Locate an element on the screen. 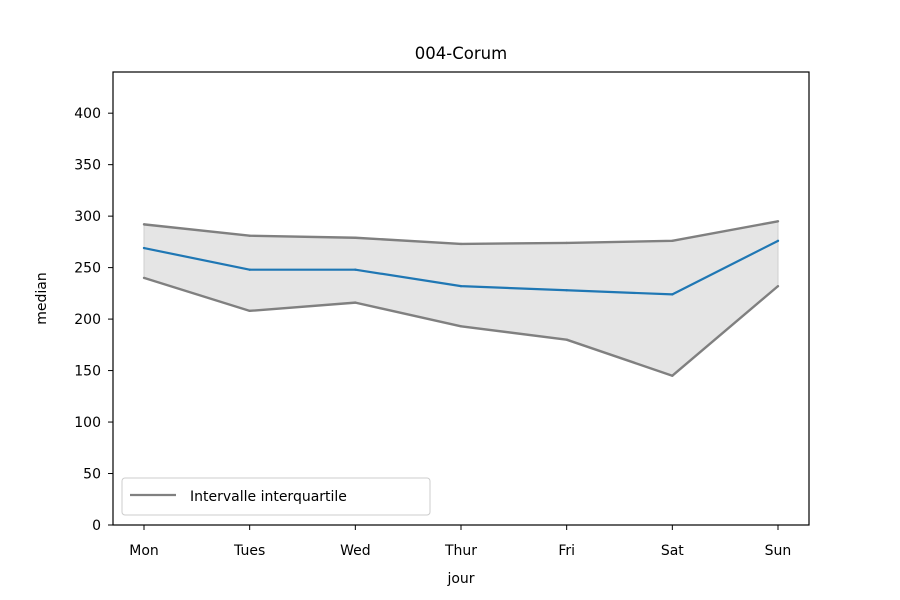 This screenshot has width=900, height=600. point-median-sun is located at coordinates (778, 241).